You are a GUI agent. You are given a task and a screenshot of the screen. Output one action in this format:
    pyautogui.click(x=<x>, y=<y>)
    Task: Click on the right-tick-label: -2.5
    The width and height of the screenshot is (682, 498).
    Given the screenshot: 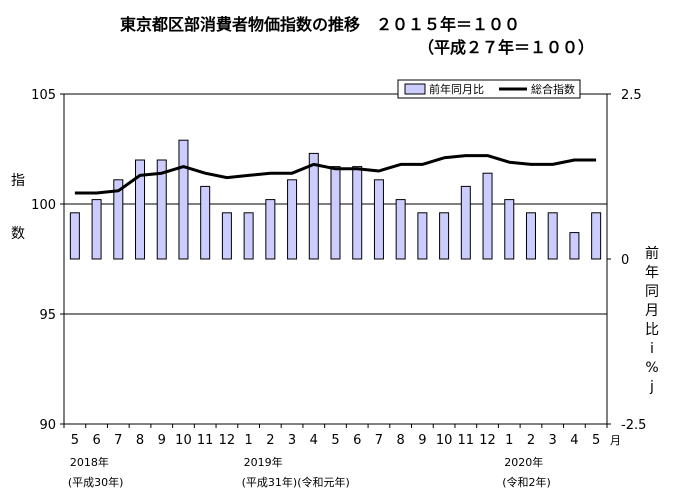 What is the action you would take?
    pyautogui.click(x=633, y=425)
    